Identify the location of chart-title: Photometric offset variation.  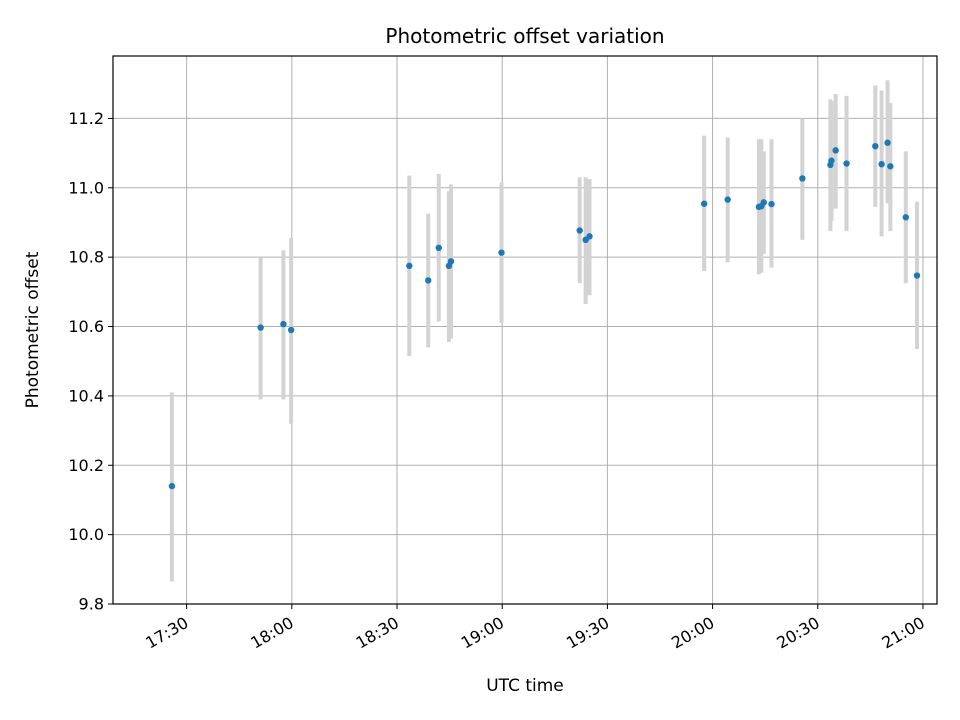
(524, 36).